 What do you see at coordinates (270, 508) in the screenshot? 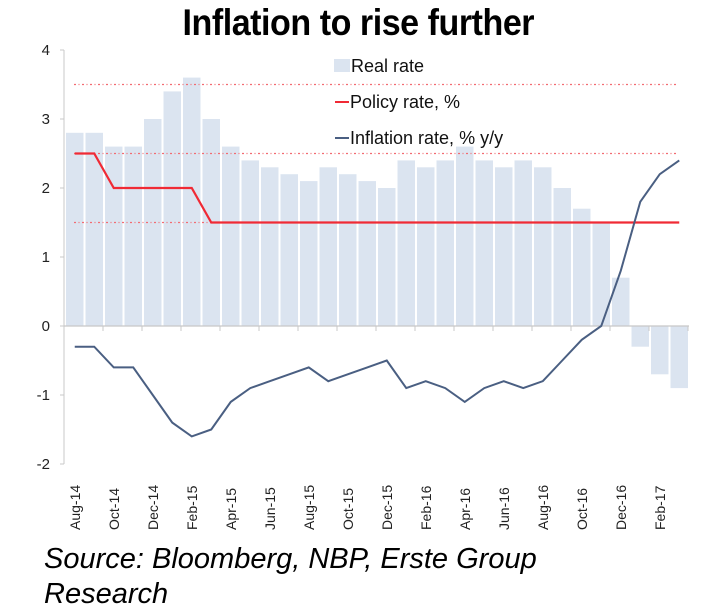
I see `x-tick-label: Jun-15` at bounding box center [270, 508].